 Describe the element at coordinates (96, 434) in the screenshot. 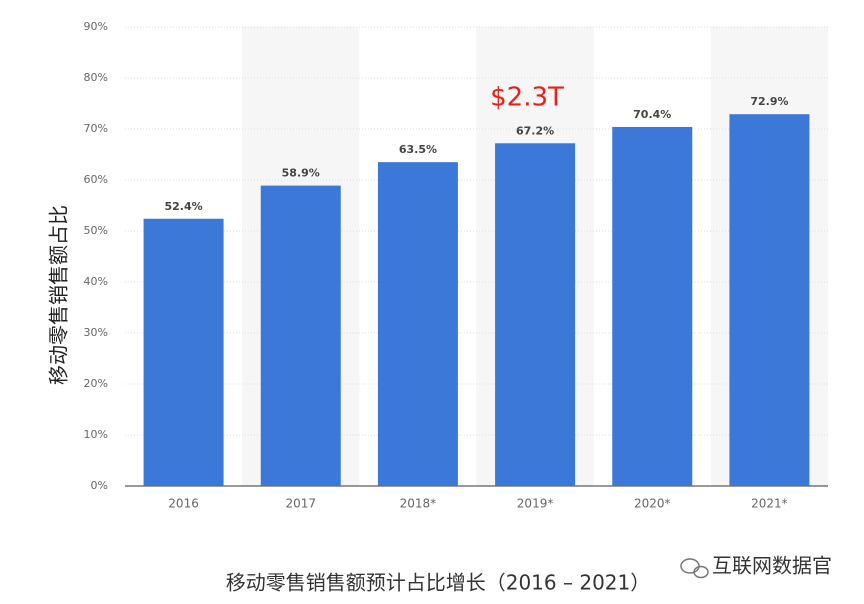

I see `y-tick-label: 10%` at that location.